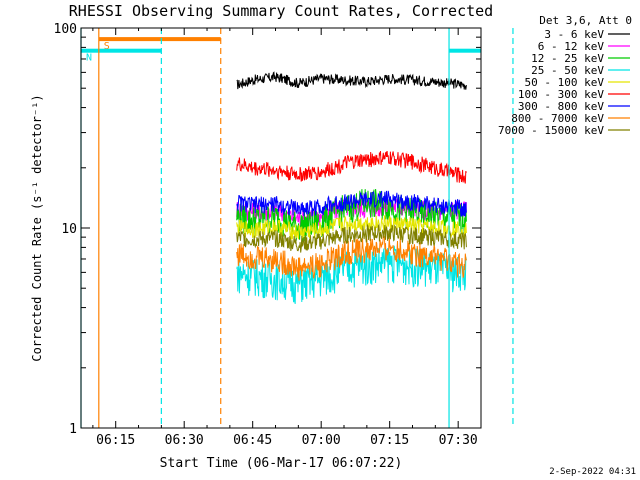  I want to click on y-tick-label: 100, so click(65, 29).